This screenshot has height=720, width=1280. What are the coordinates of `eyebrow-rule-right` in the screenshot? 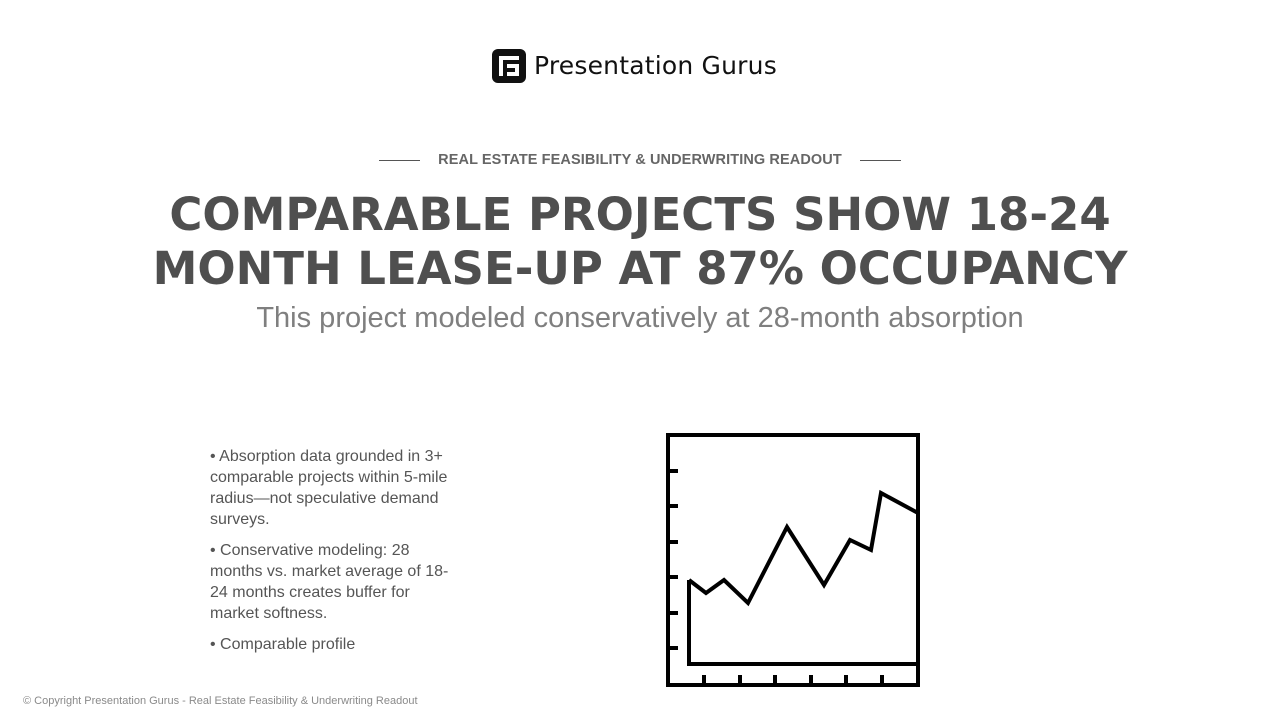 It's located at (880, 160).